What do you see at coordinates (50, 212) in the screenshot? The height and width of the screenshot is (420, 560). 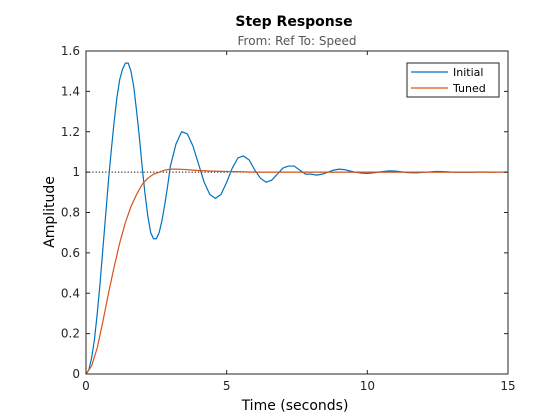 I see `y-axis-label: Amplitude` at bounding box center [50, 212].